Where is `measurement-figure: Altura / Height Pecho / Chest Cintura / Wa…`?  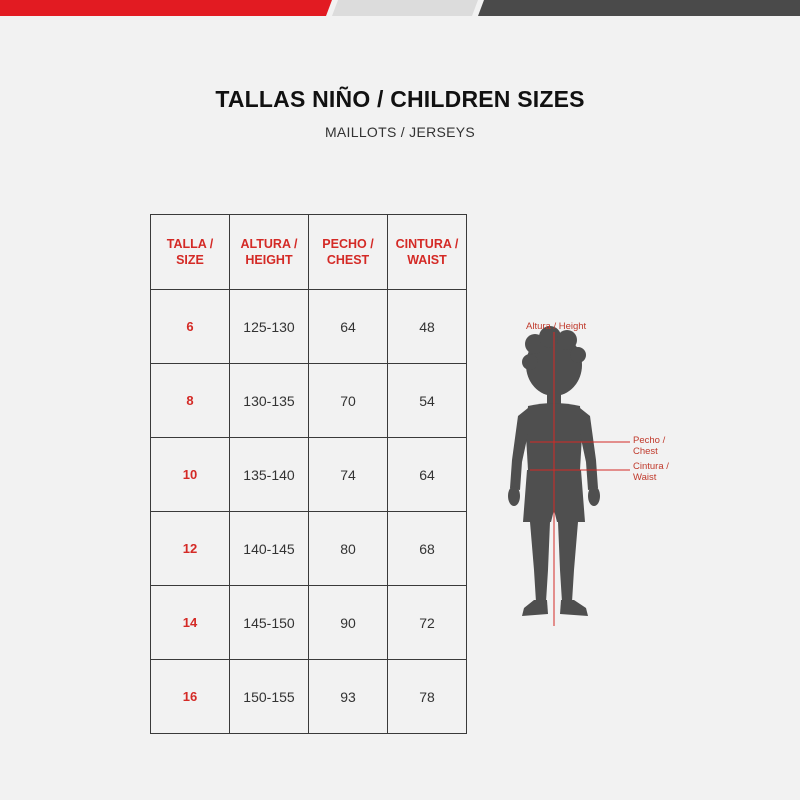 measurement-figure: Altura / Height Pecho / Chest Cintura / Wa… is located at coordinates (595, 475).